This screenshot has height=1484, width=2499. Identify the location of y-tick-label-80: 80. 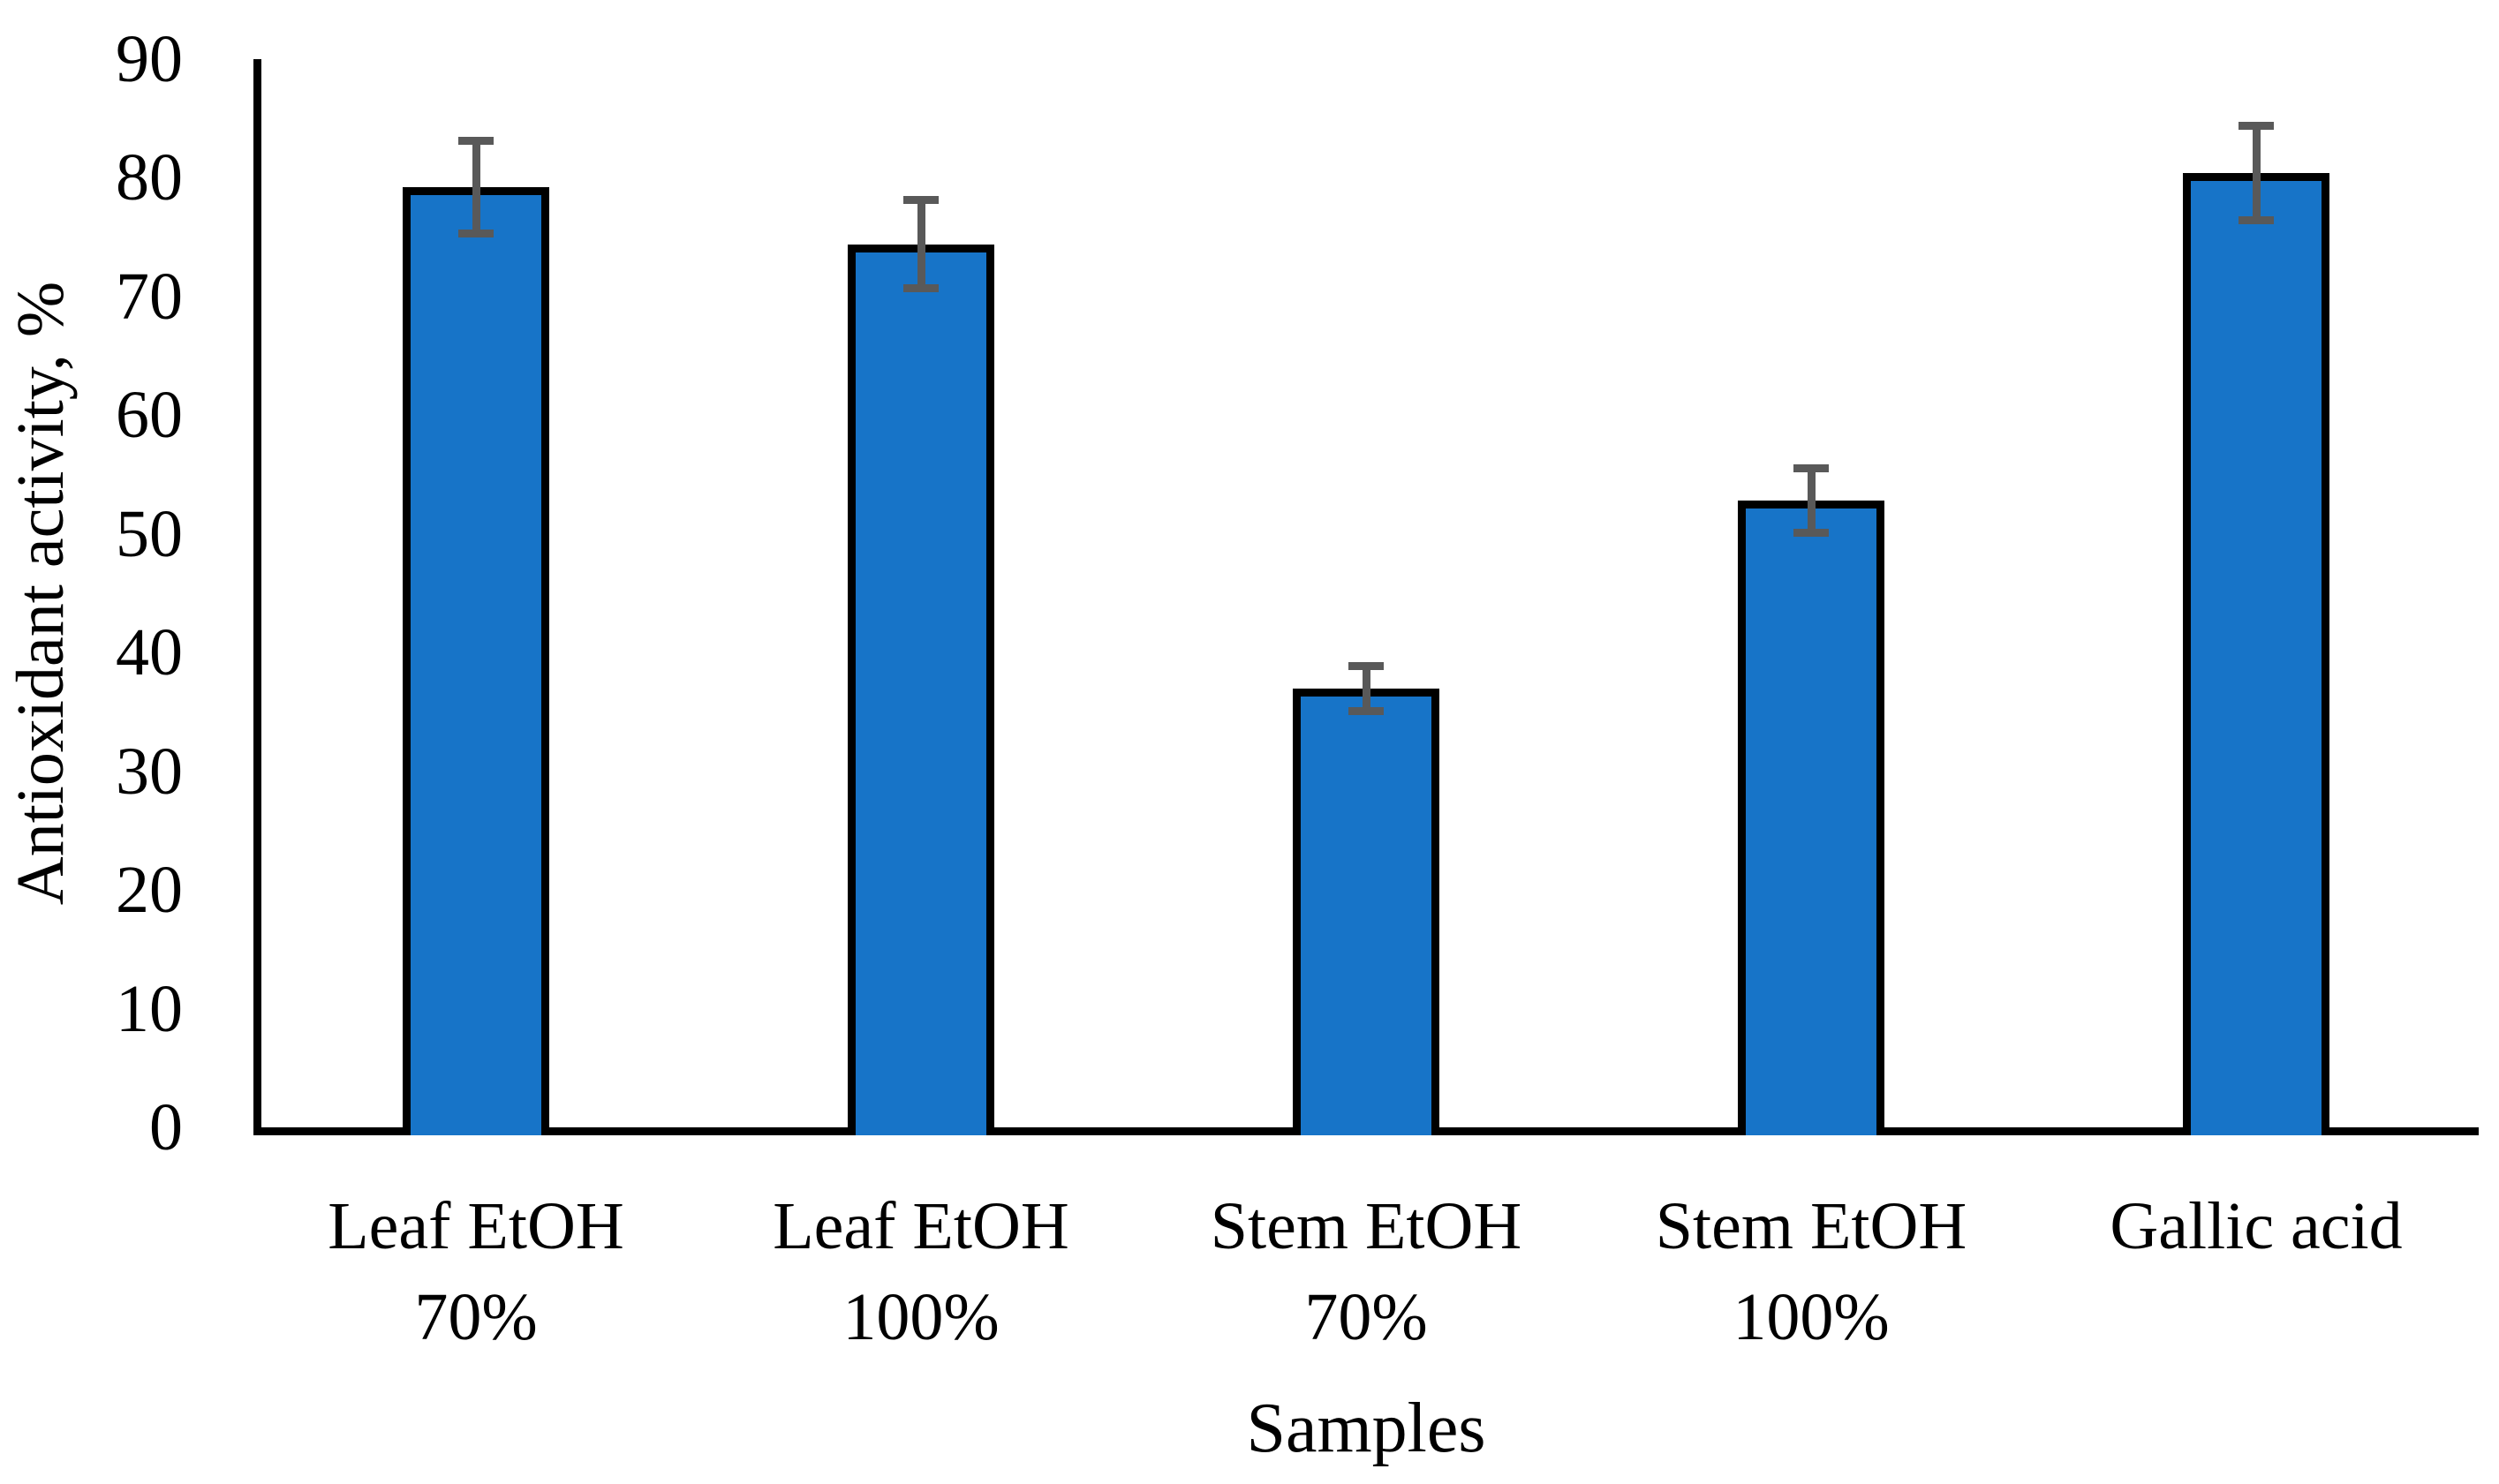
(149, 177).